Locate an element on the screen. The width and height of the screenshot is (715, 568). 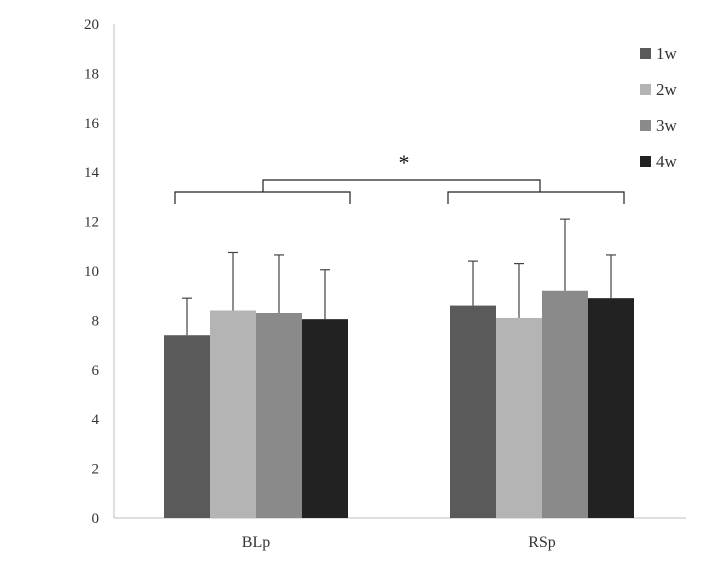
bar-blp-3w is located at coordinates (279, 415).